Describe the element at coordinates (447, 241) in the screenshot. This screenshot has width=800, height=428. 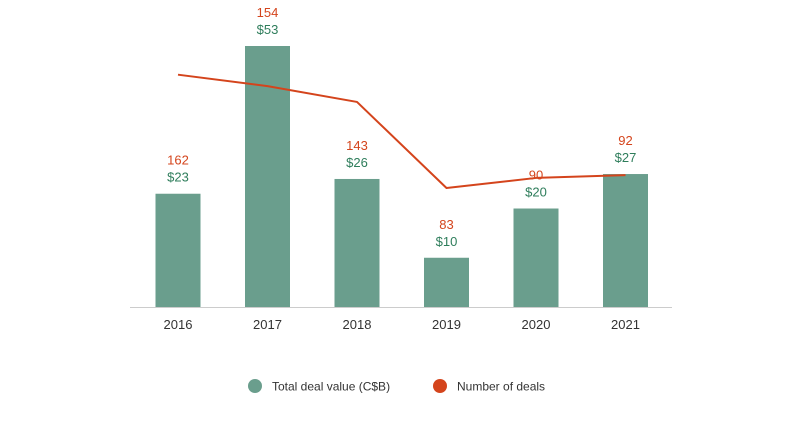
I see `bar-value-label-2019: $10` at that location.